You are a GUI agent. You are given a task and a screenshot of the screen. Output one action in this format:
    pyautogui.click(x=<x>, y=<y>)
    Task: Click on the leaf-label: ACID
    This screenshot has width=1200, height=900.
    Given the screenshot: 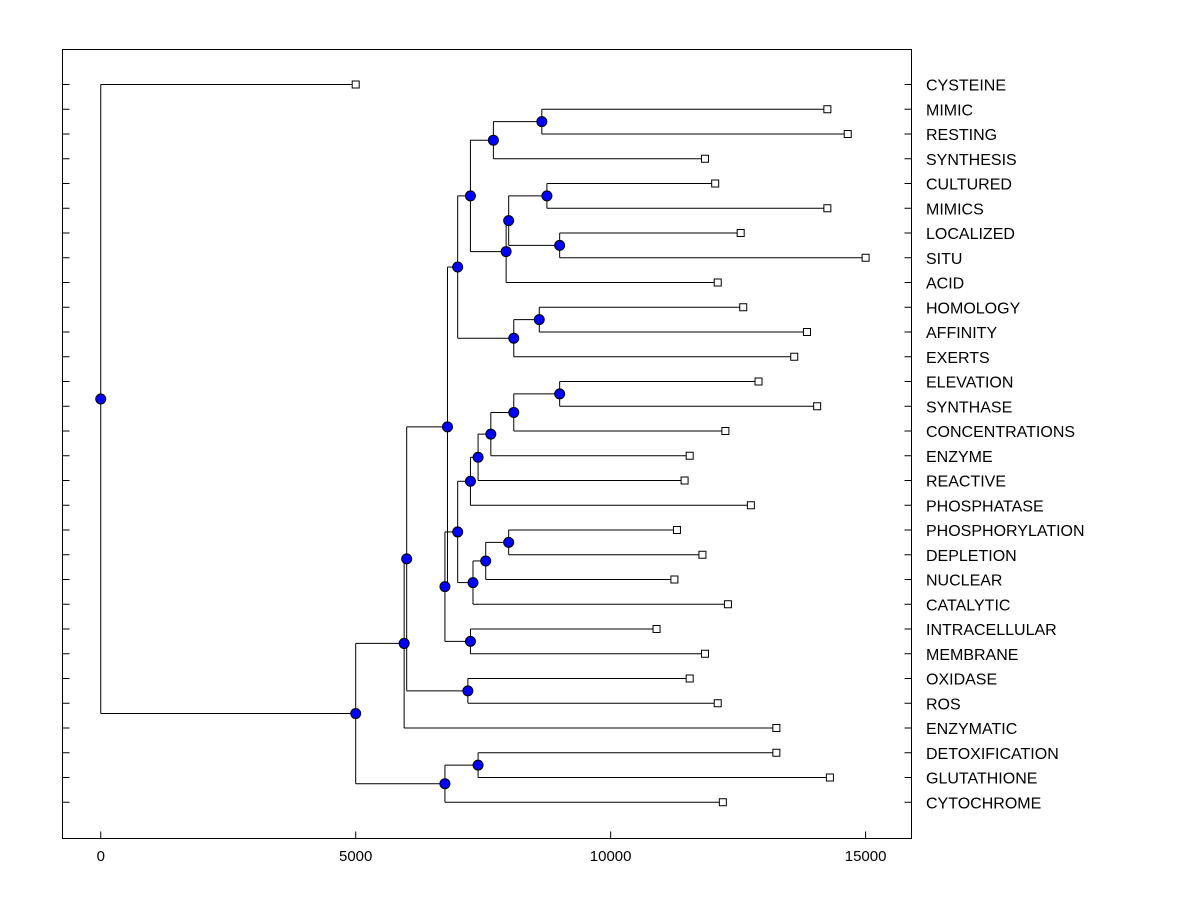 What is the action you would take?
    pyautogui.click(x=945, y=284)
    